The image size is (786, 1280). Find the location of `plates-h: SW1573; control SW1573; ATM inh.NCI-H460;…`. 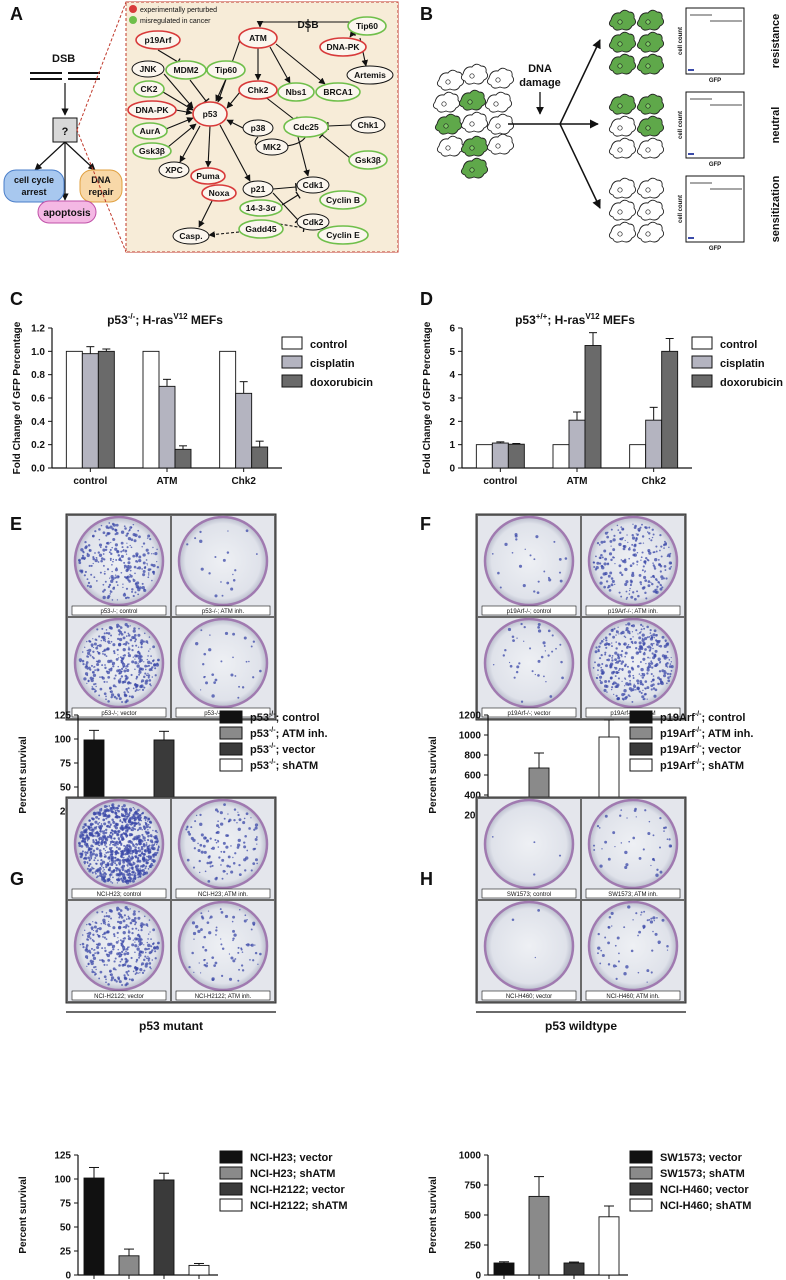

plates-h: SW1573; control SW1573; ATM inh.NCI-H460;… is located at coordinates (581, 900).